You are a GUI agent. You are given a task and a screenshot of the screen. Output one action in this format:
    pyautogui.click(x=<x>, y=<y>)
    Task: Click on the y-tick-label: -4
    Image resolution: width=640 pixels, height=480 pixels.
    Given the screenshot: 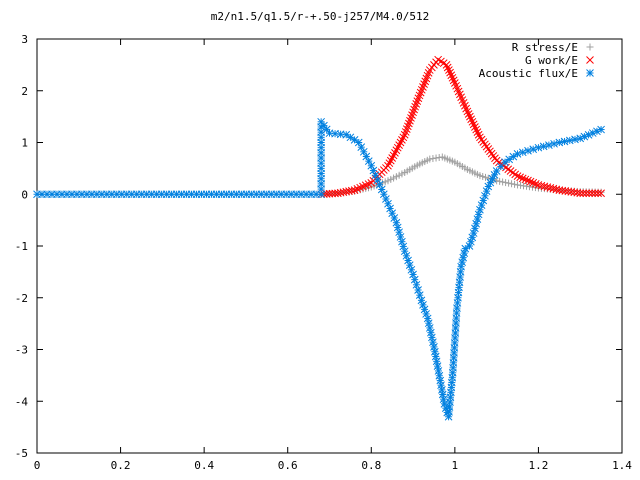 What is the action you would take?
    pyautogui.click(x=22, y=401)
    